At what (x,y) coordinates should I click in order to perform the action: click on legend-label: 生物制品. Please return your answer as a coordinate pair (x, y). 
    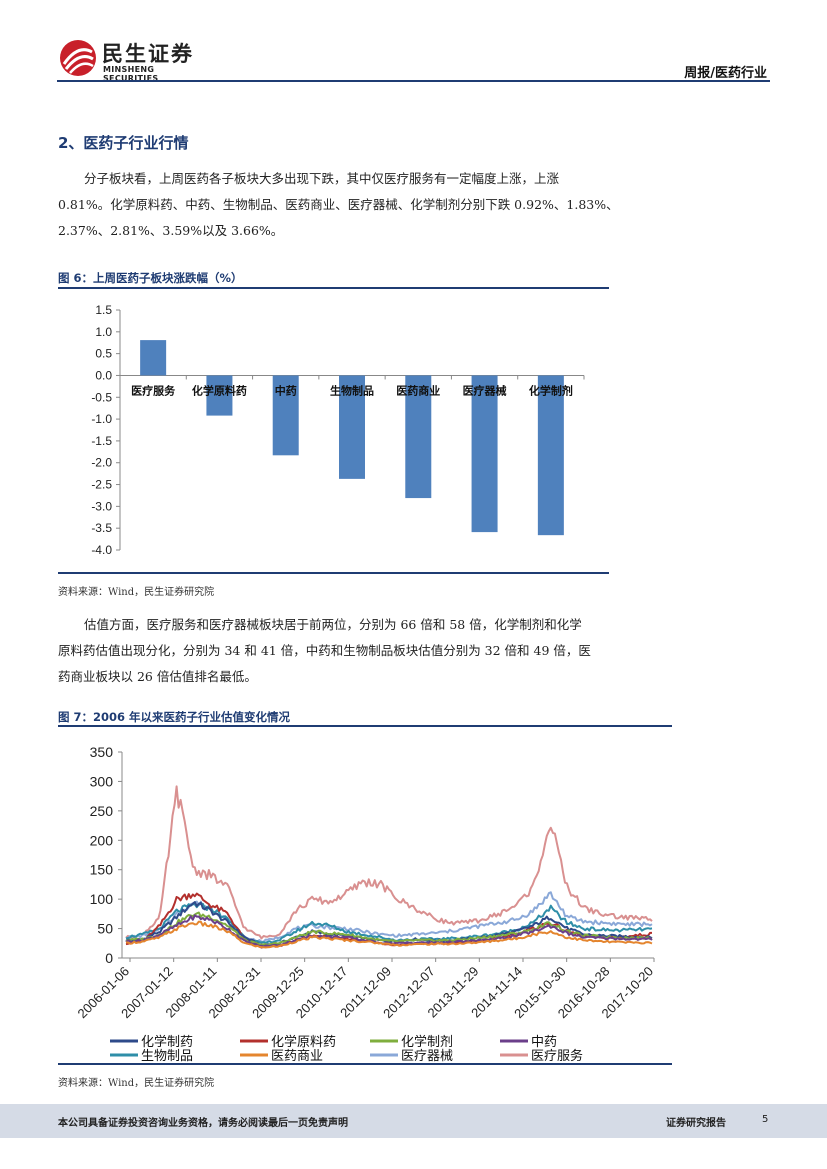
    Looking at the image, I should click on (167, 1056).